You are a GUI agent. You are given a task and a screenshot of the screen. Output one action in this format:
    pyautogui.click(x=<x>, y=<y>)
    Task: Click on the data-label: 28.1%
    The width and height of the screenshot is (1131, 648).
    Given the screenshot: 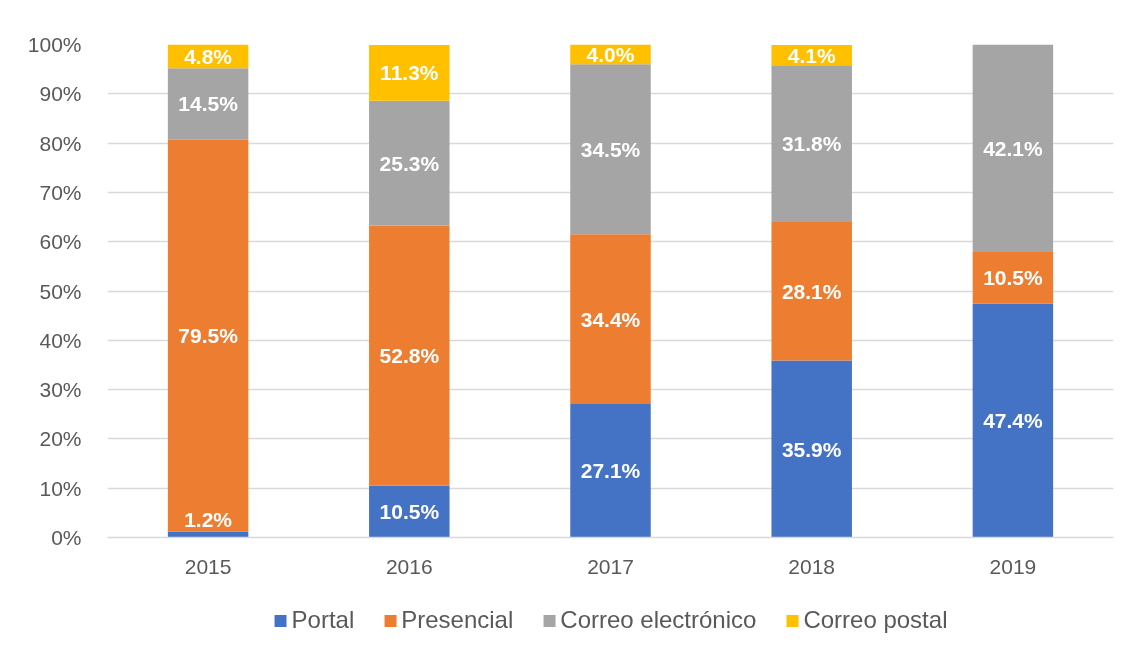 What is the action you would take?
    pyautogui.click(x=811, y=291)
    